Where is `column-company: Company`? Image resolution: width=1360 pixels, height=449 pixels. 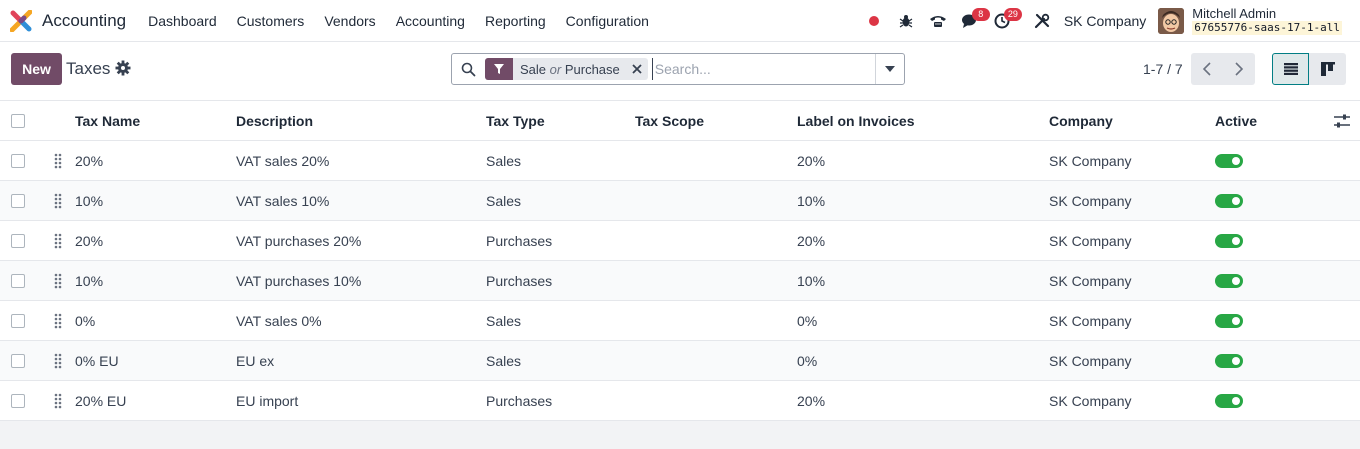 column-company: Company is located at coordinates (1081, 121).